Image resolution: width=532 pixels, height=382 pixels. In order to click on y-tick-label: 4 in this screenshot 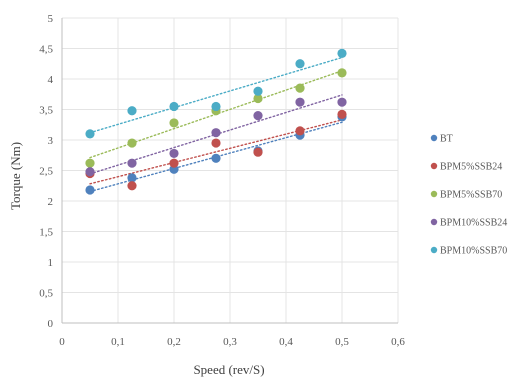, I will do `click(51, 80)`.